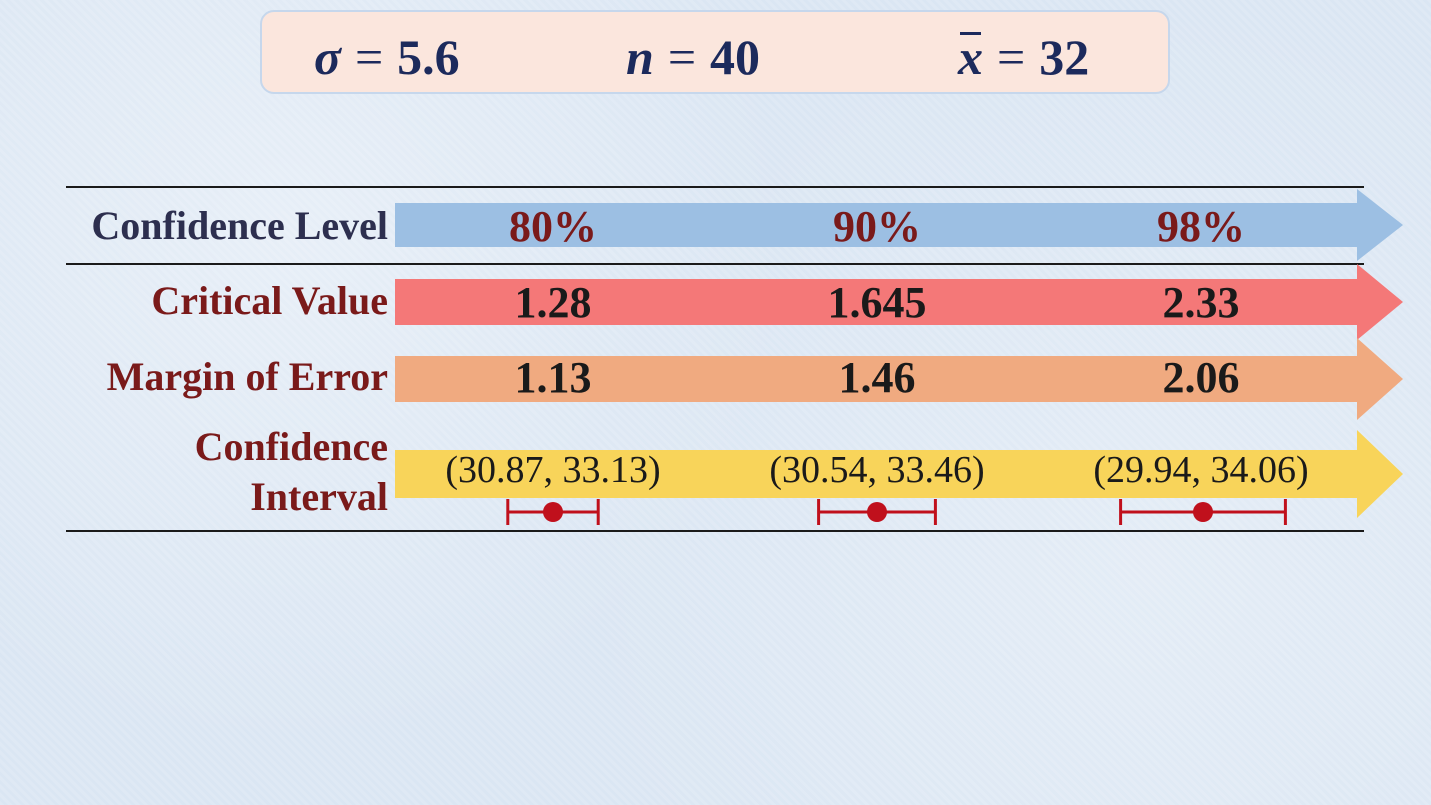 The width and height of the screenshot is (1431, 805). I want to click on critical-value-90: 1.645, so click(877, 302).